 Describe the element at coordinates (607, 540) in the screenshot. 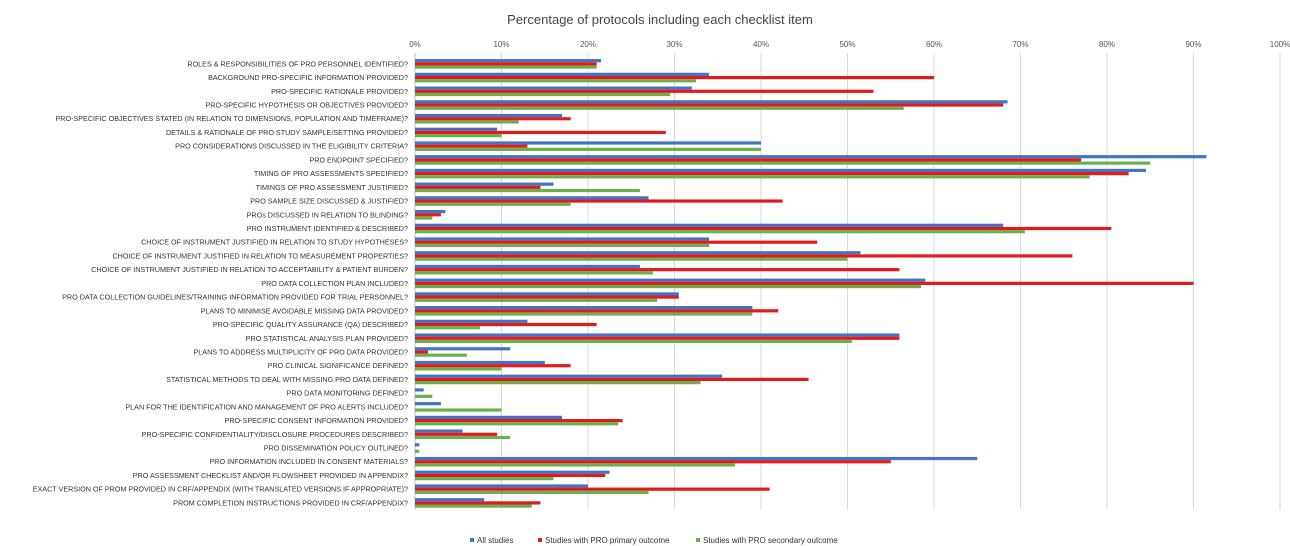

I see `legend-label: Studies with PRO primary outcome` at that location.